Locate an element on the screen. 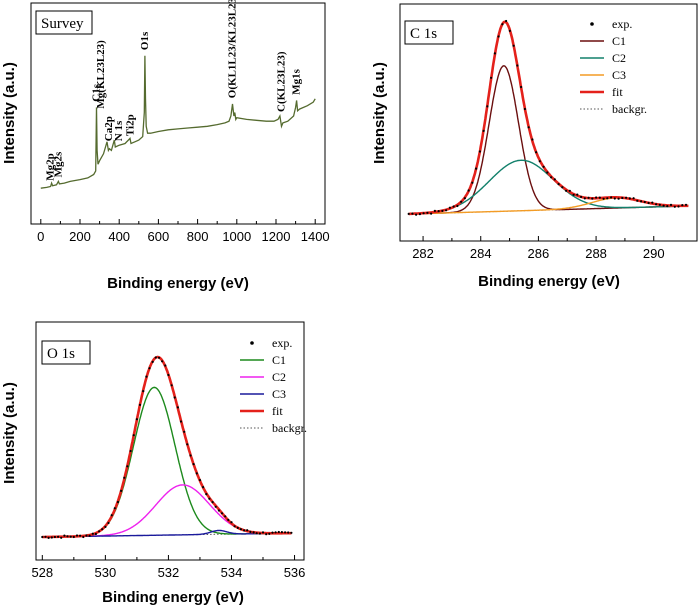 The height and width of the screenshot is (605, 699). survey-peak-label: O(KL1L23/KL23L23) is located at coordinates (233, 49).